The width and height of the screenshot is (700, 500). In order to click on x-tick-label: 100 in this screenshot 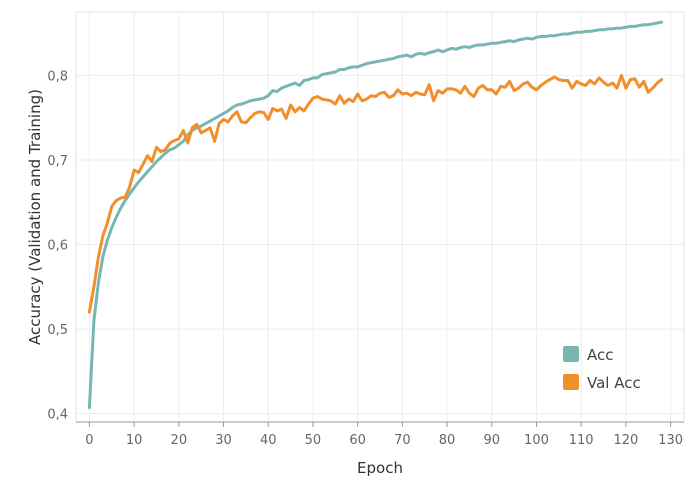, I will do `click(536, 440)`.